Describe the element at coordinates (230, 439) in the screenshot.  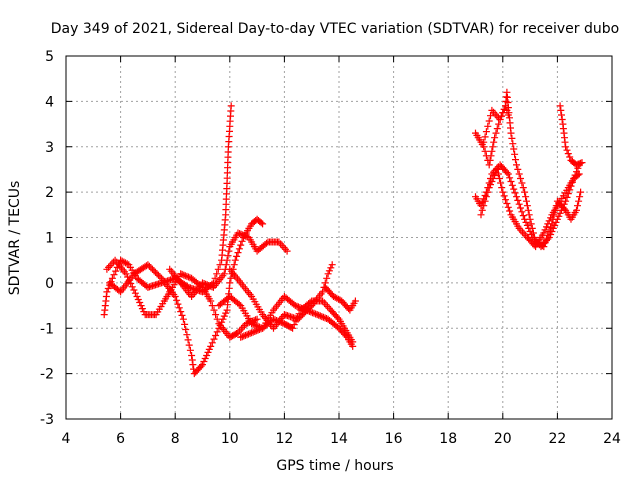
I see `x-tick-label: 10` at that location.